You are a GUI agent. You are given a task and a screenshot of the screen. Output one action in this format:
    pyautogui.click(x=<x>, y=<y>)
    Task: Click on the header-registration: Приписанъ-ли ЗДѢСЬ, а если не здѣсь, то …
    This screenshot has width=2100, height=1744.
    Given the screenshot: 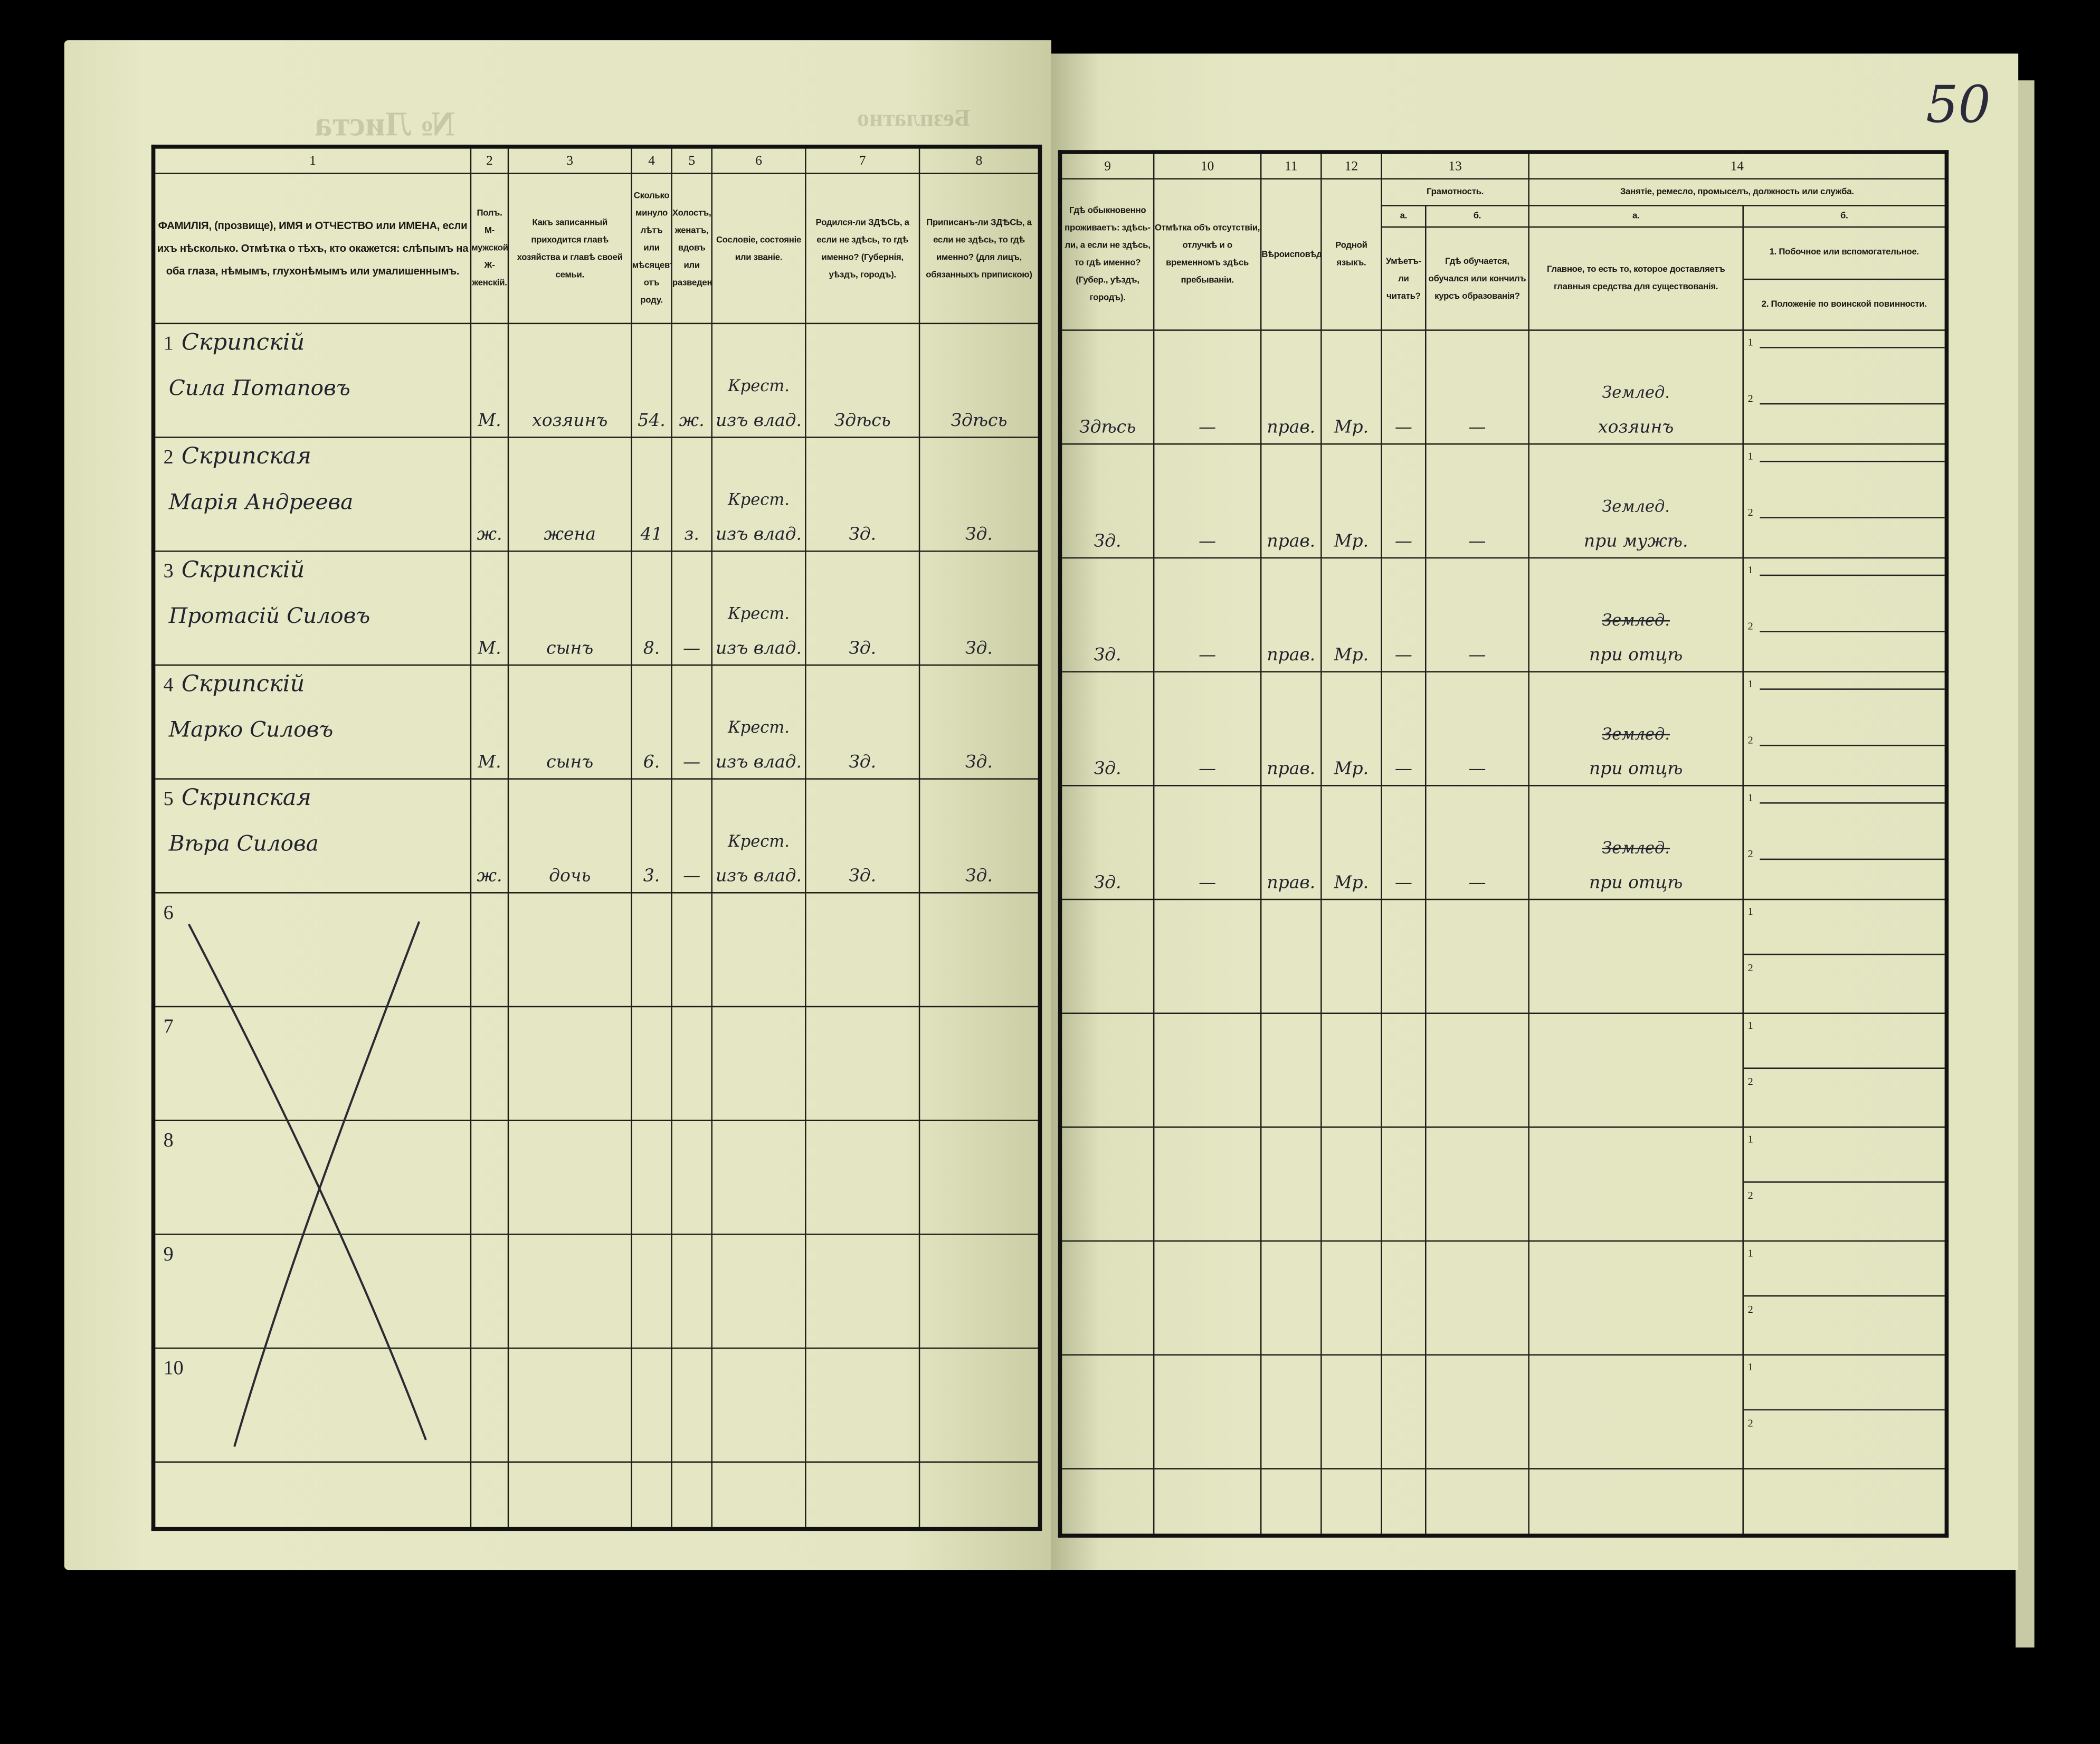 What is the action you would take?
    pyautogui.click(x=979, y=249)
    